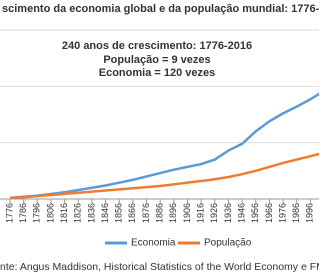 The image size is (320, 276). I want to click on x-tick-label: 1906, so click(187, 213).